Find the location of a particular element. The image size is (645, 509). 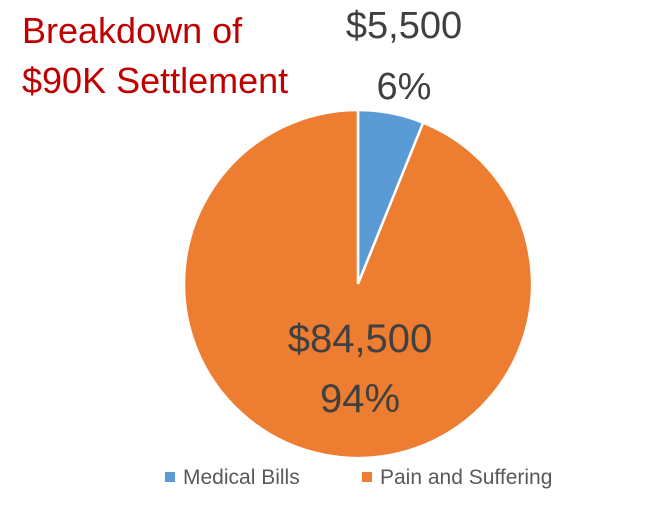

legend-item-pain-and-suffering: Pain and Suffering is located at coordinates (457, 478).